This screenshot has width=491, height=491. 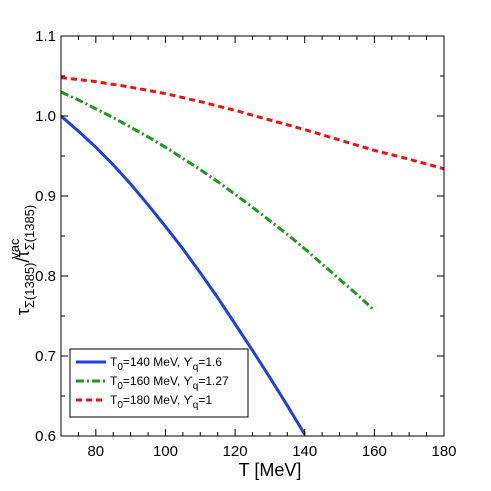 I want to click on legend-label-s140: T0=140 MeV, ϒq=1.6, so click(x=166, y=364).